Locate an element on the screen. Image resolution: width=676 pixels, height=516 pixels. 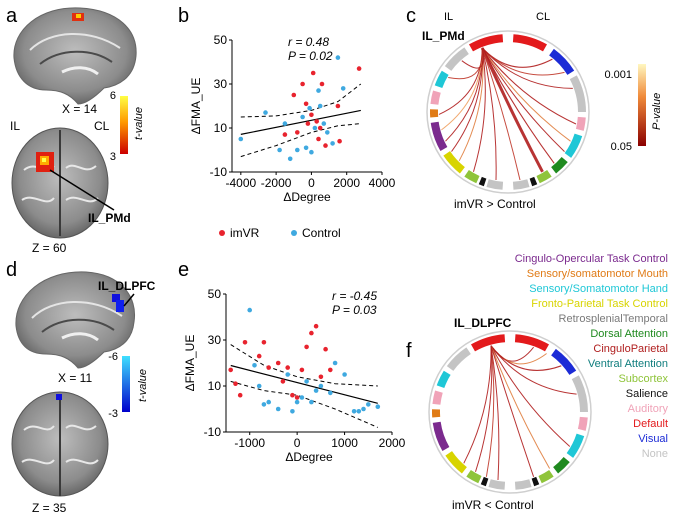
colorbar-c-min: 0.05 is located at coordinates (621, 147).